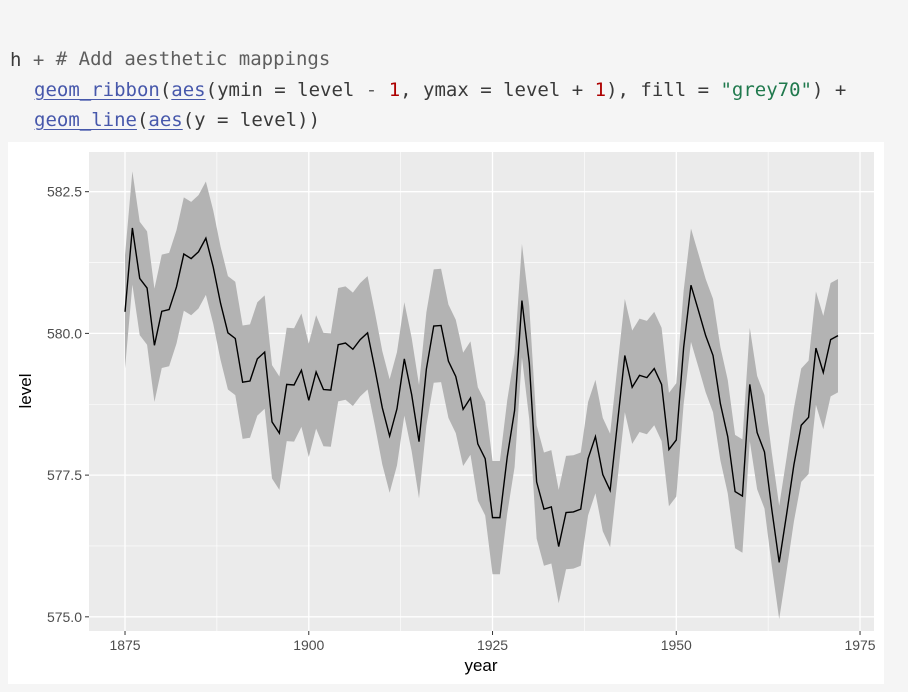  I want to click on code-args: (ymin = level, so click(285, 90).